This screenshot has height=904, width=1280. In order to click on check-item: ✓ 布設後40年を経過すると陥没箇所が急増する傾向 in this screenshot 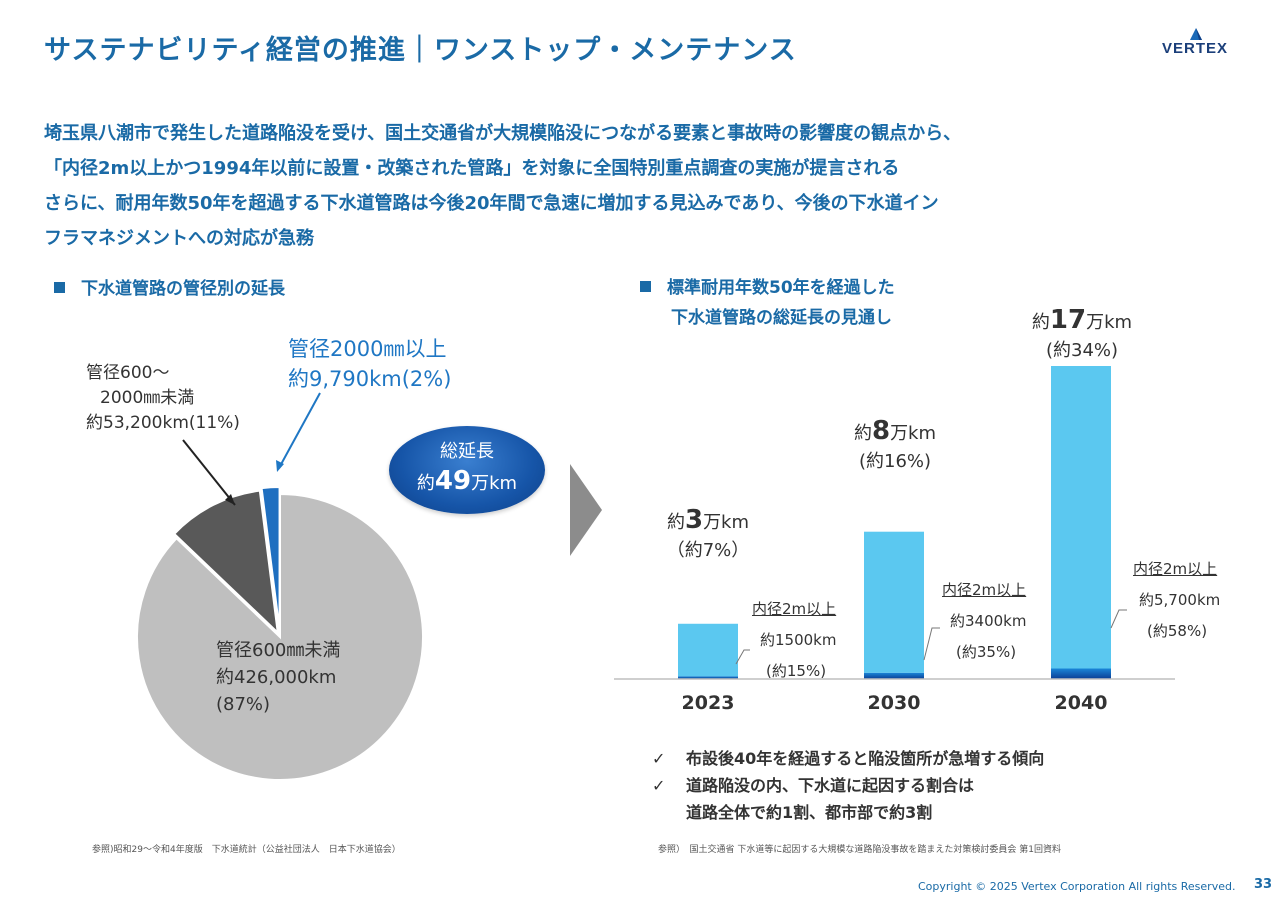, I will do `click(848, 758)`.